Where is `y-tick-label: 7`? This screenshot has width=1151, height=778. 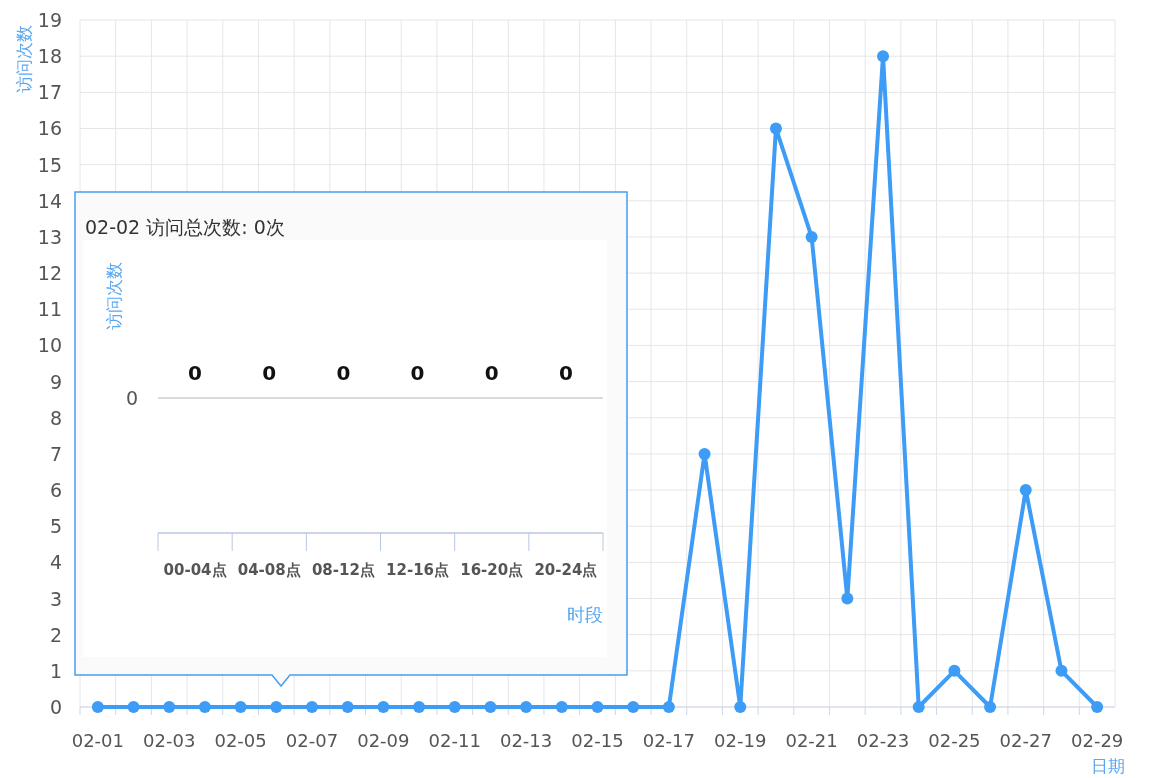 y-tick-label: 7 is located at coordinates (55, 453).